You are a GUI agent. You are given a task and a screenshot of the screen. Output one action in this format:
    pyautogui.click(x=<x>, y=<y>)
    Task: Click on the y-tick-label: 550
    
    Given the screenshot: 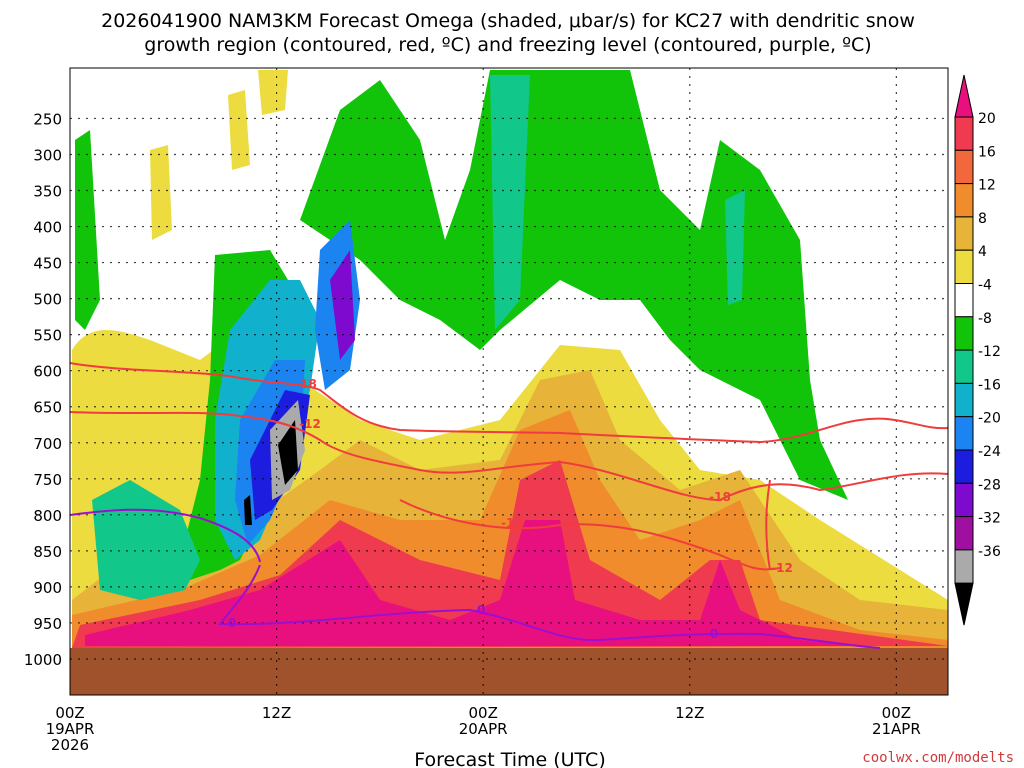 What is the action you would take?
    pyautogui.click(x=47, y=336)
    